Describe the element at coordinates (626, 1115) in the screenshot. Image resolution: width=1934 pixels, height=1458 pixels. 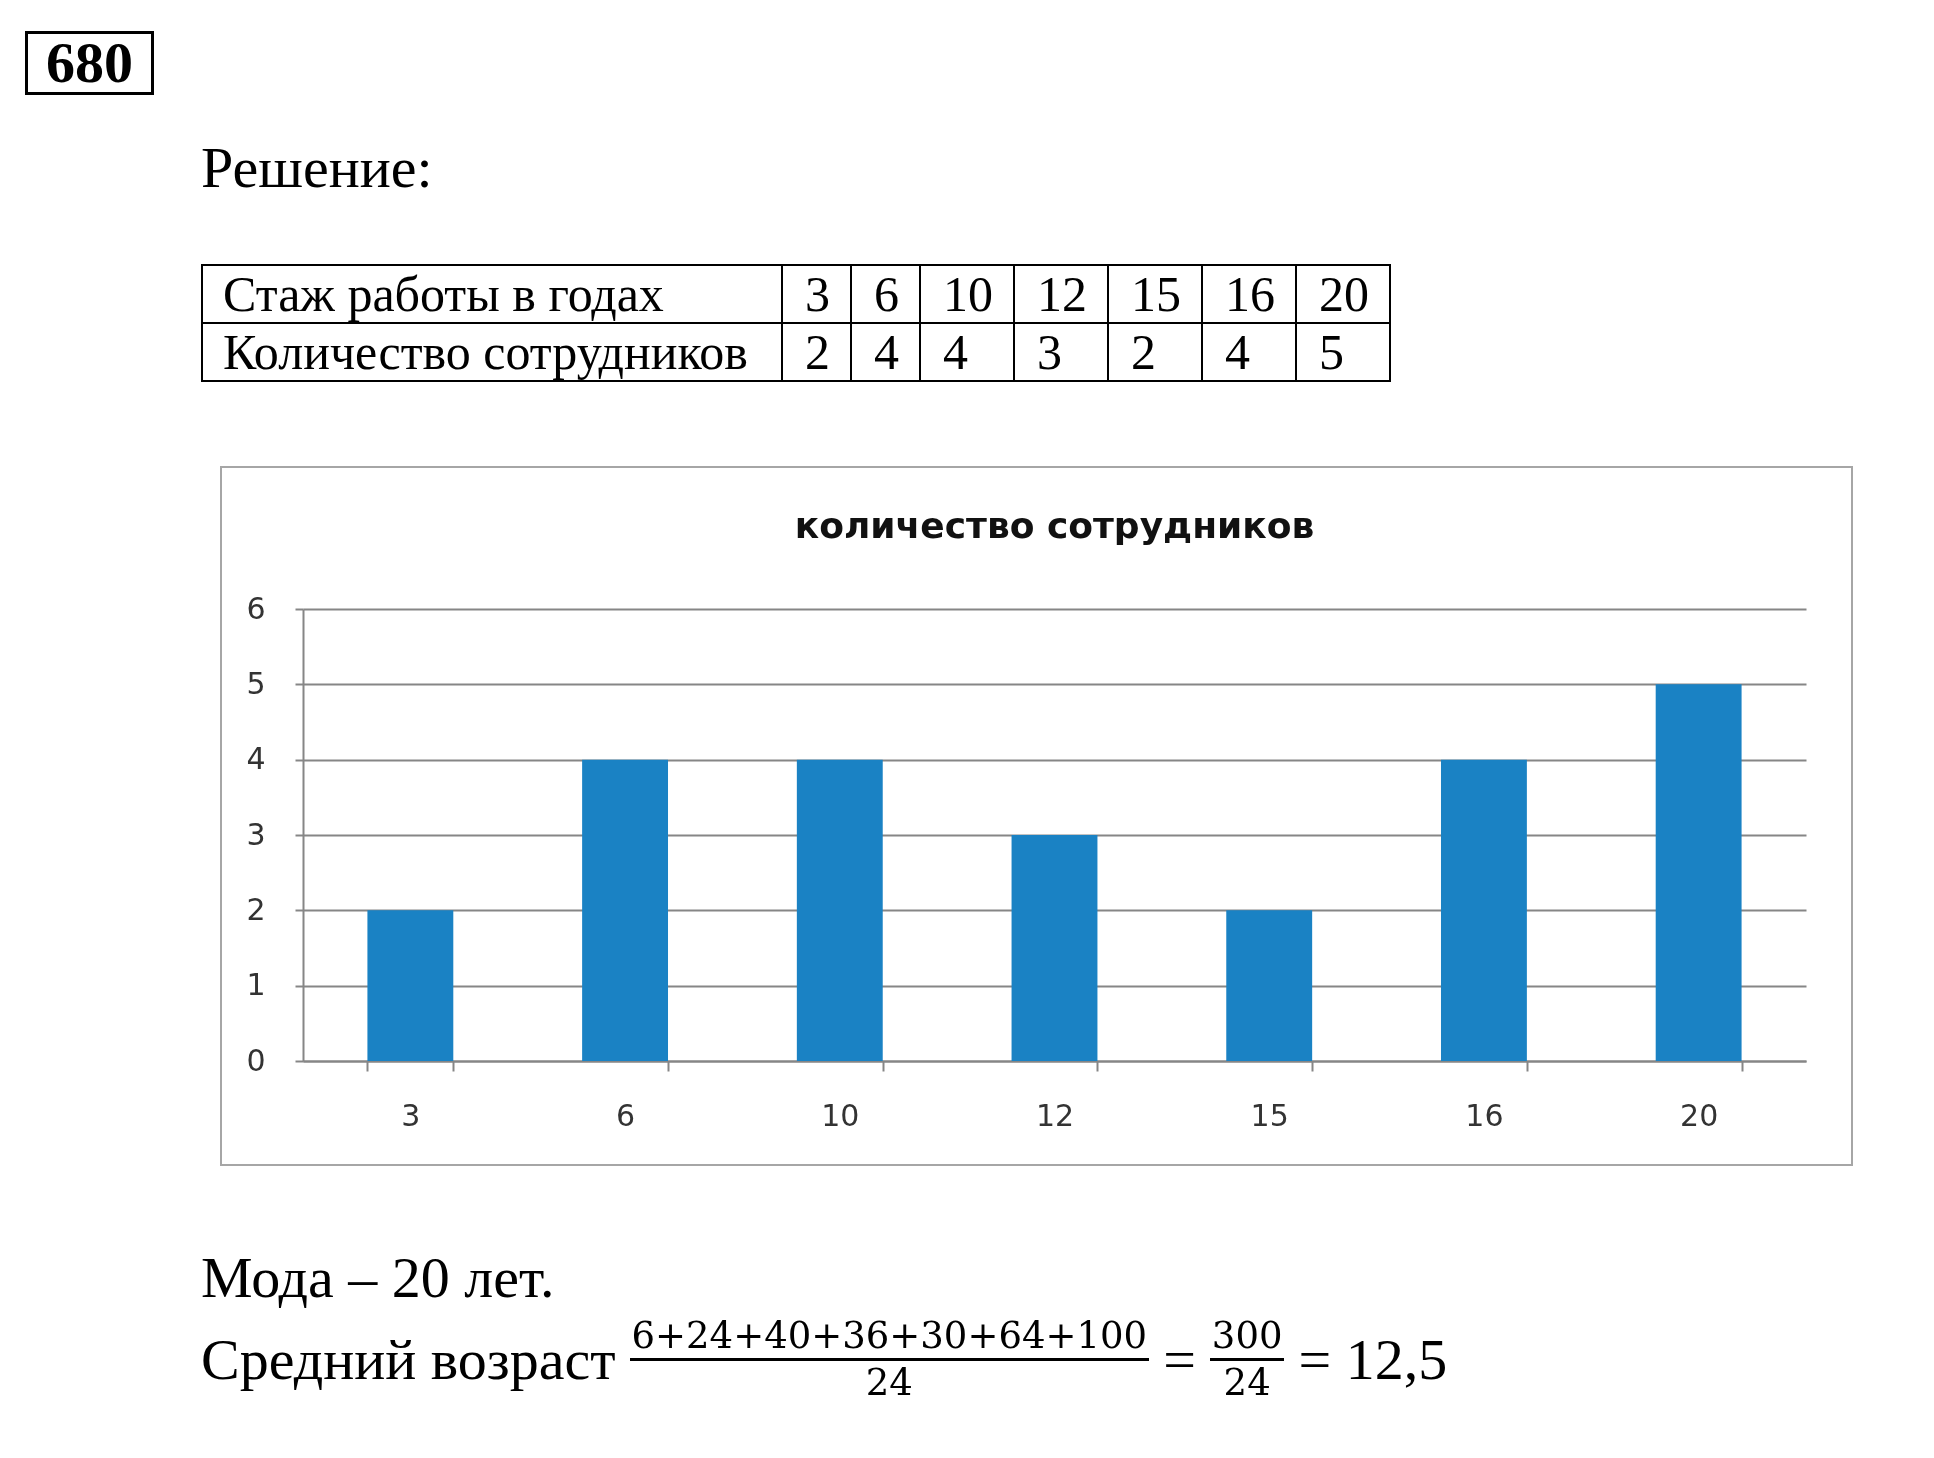
I see `x-tick-label: 6` at that location.